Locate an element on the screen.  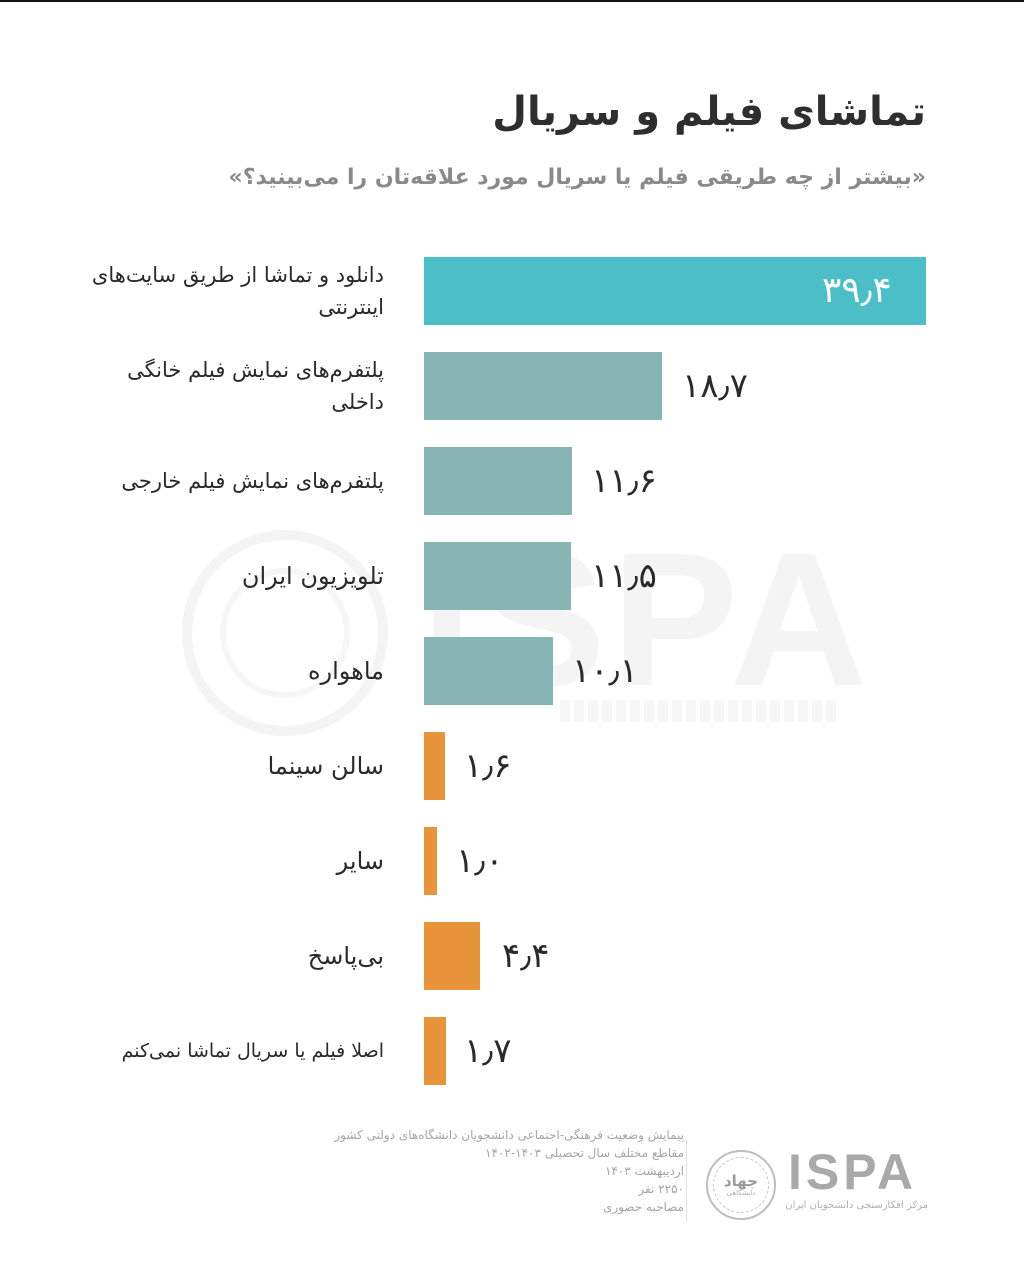
chart-title: تماشای فیلم و سریال is located at coordinates (709, 112).